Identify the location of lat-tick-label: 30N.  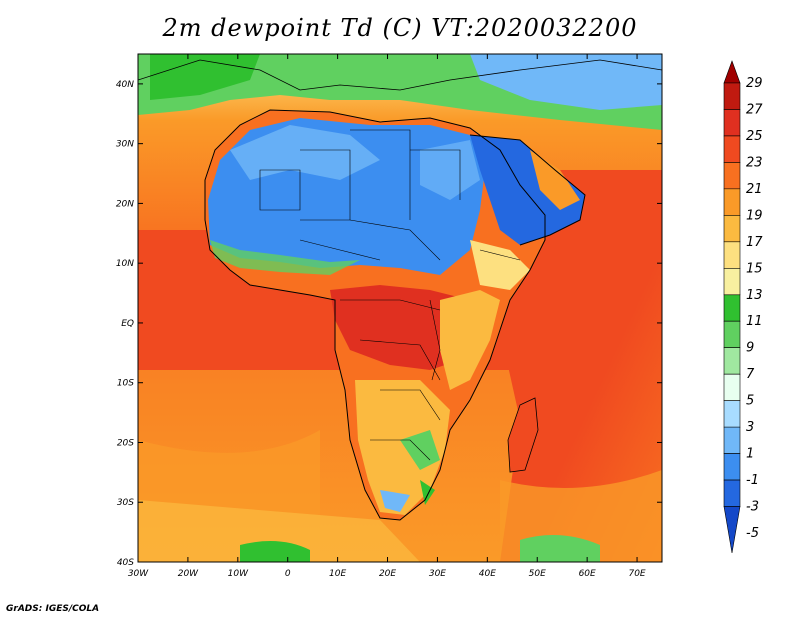
(125, 145).